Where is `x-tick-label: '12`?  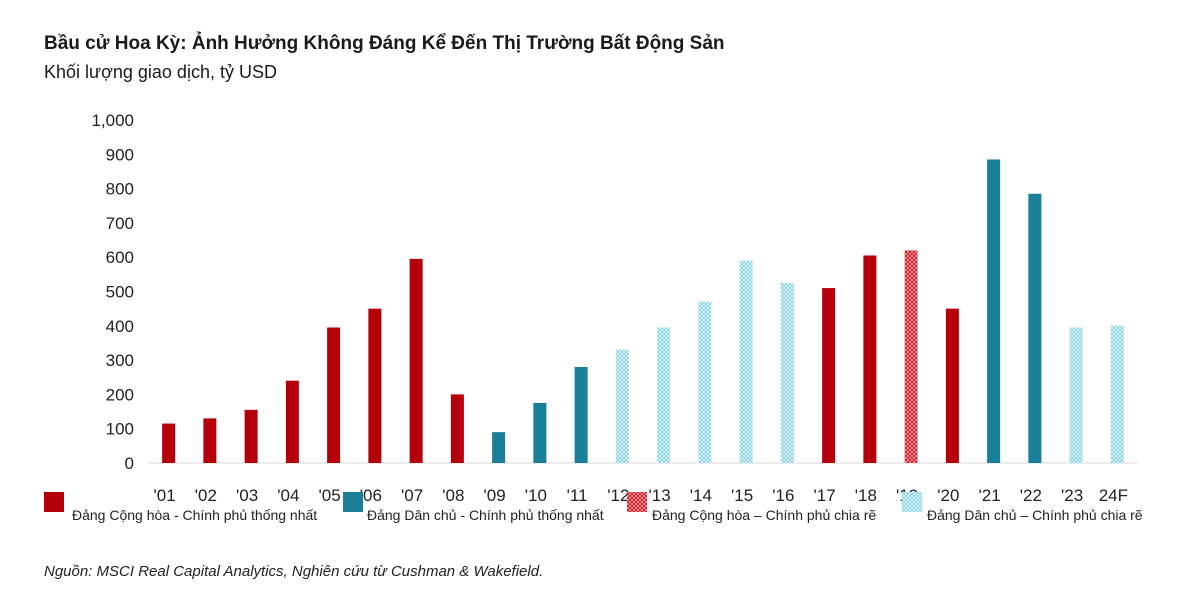
x-tick-label: '12 is located at coordinates (618, 495).